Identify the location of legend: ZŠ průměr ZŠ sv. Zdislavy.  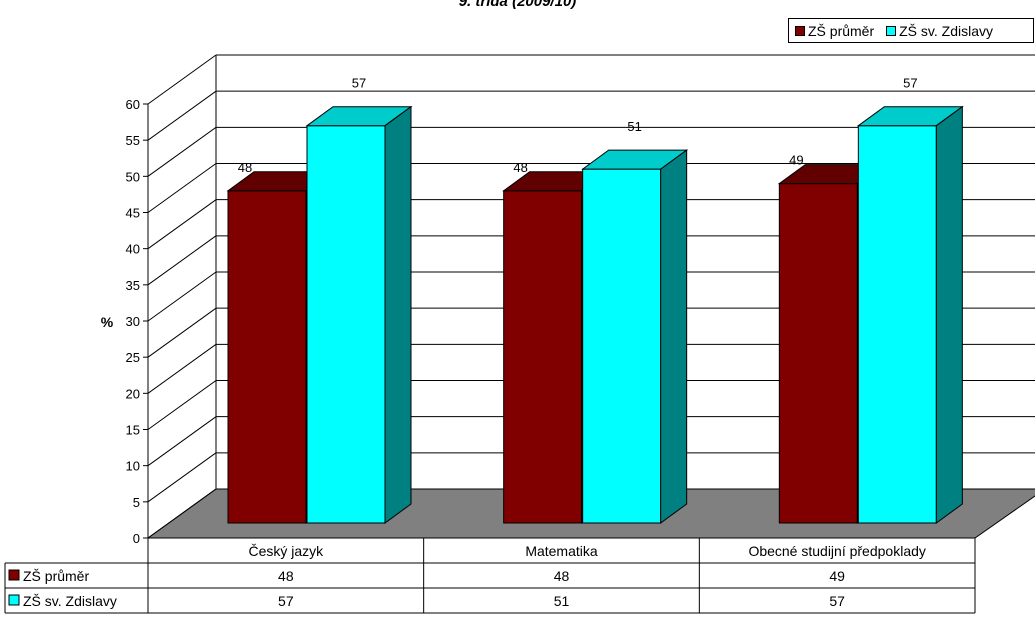
(911, 30).